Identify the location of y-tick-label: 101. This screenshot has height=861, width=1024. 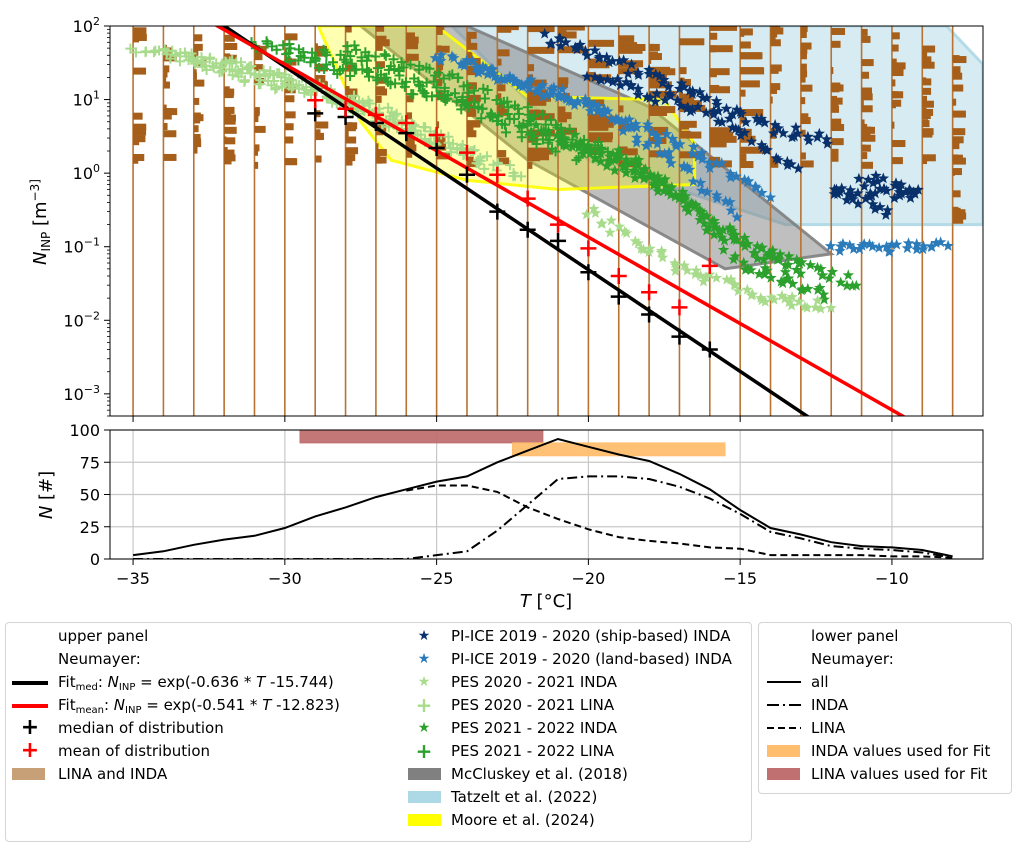
(86, 99).